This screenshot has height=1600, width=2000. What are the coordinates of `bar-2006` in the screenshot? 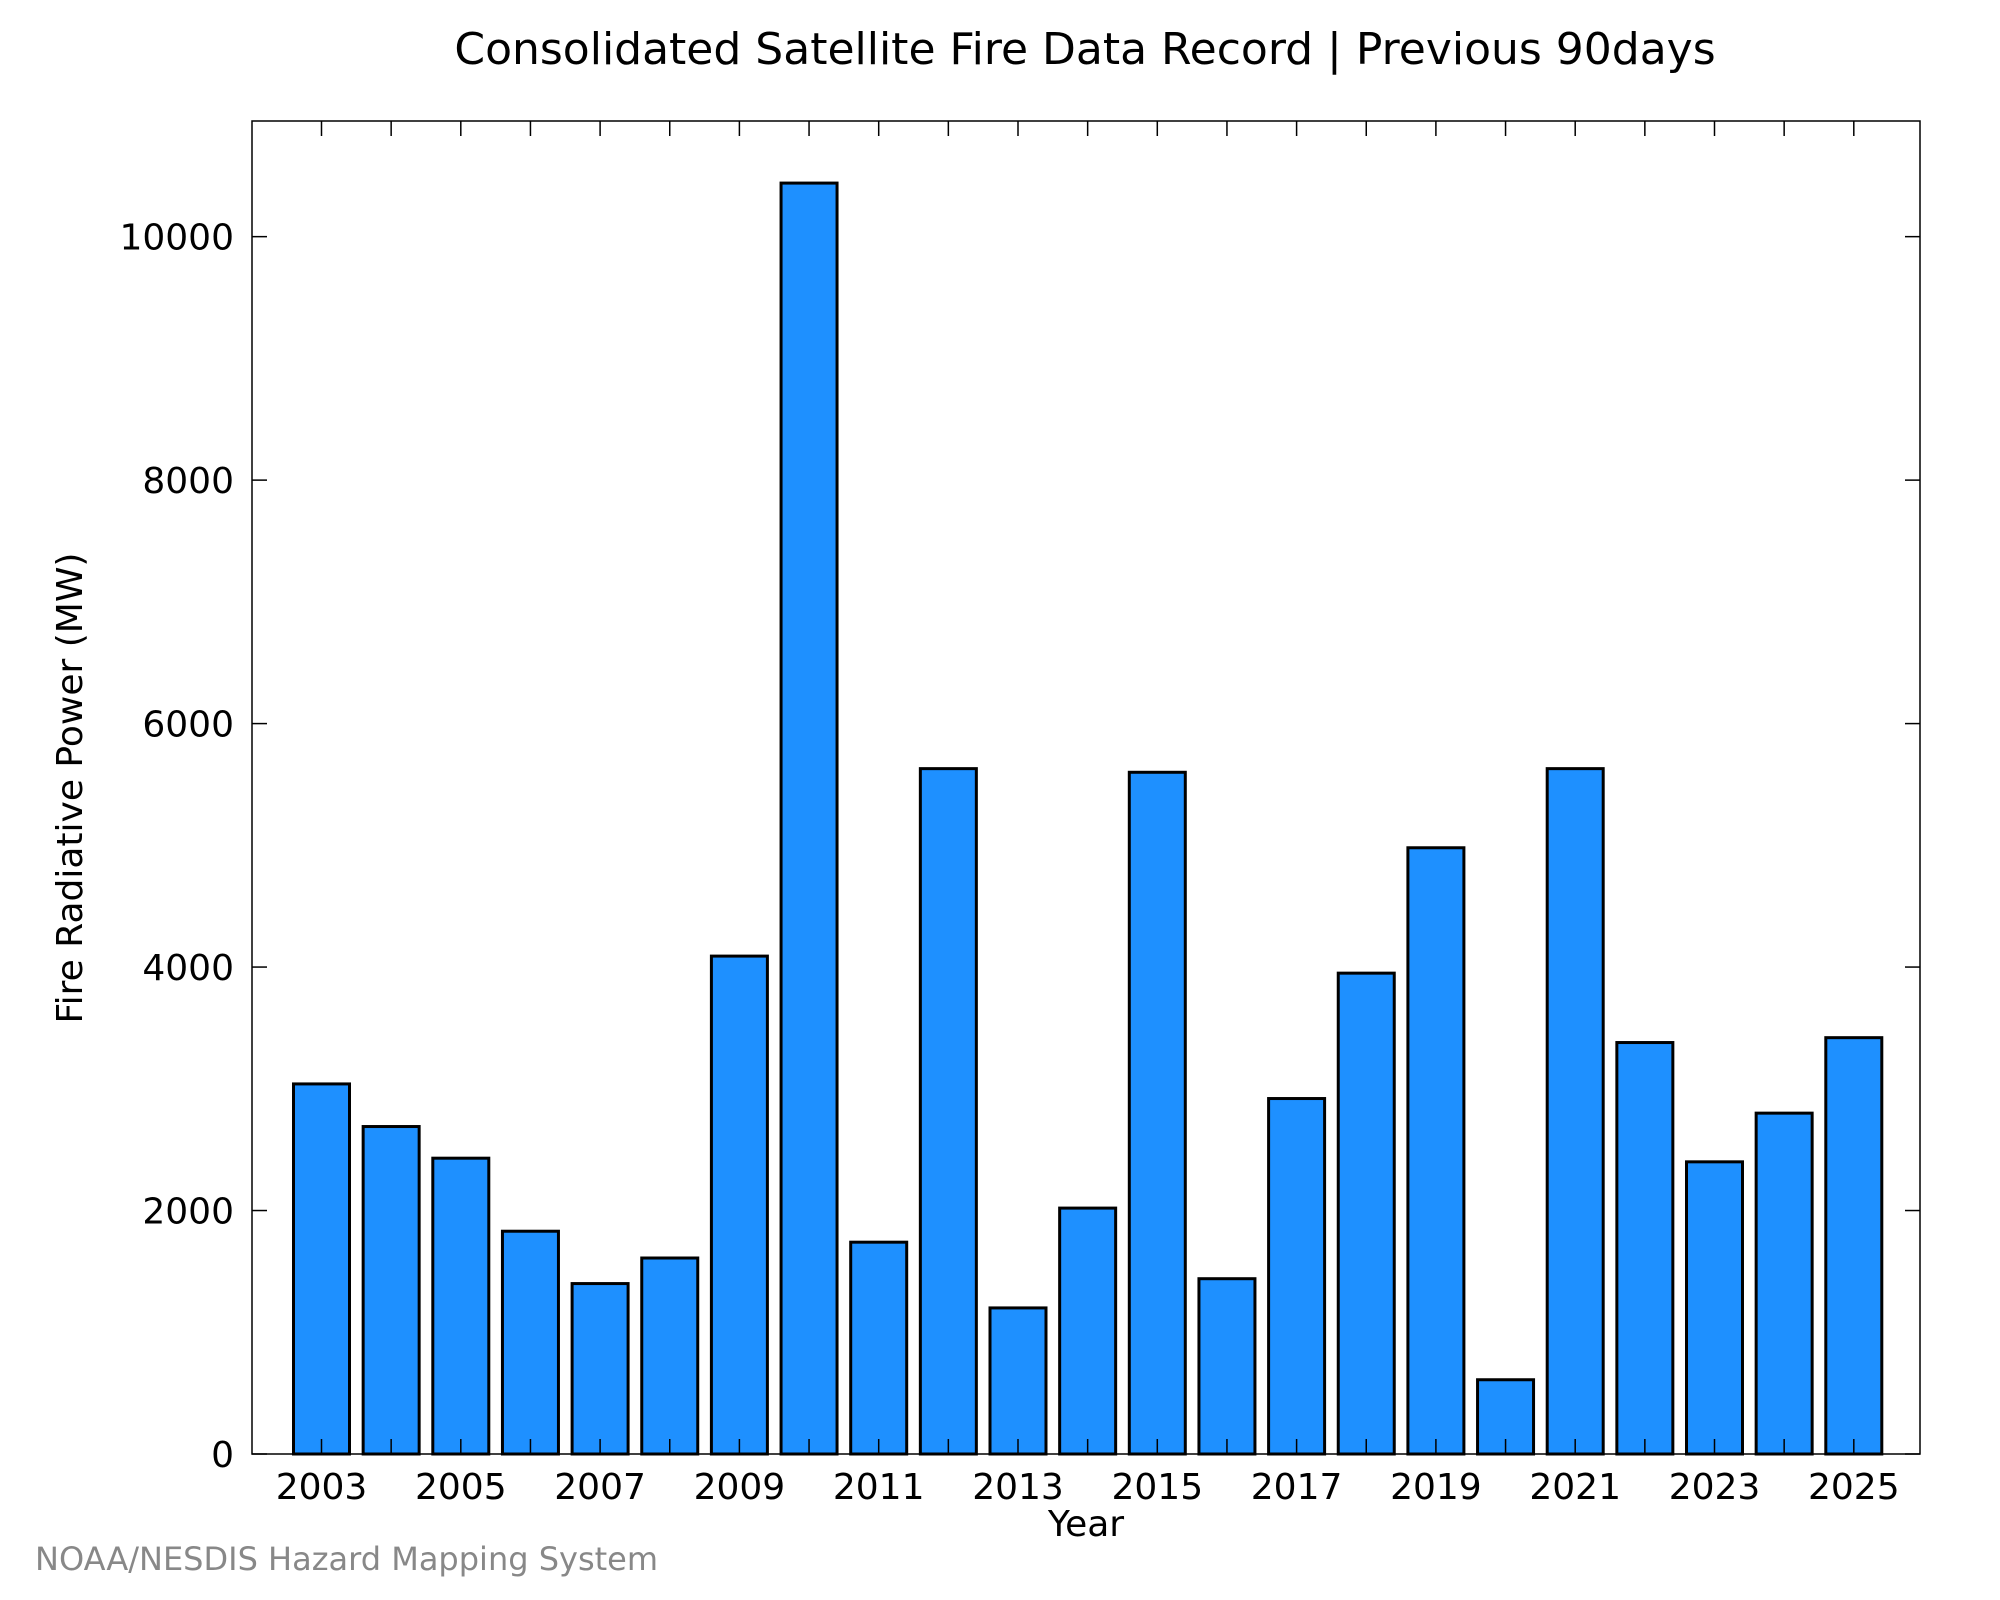 It's located at (530, 1342).